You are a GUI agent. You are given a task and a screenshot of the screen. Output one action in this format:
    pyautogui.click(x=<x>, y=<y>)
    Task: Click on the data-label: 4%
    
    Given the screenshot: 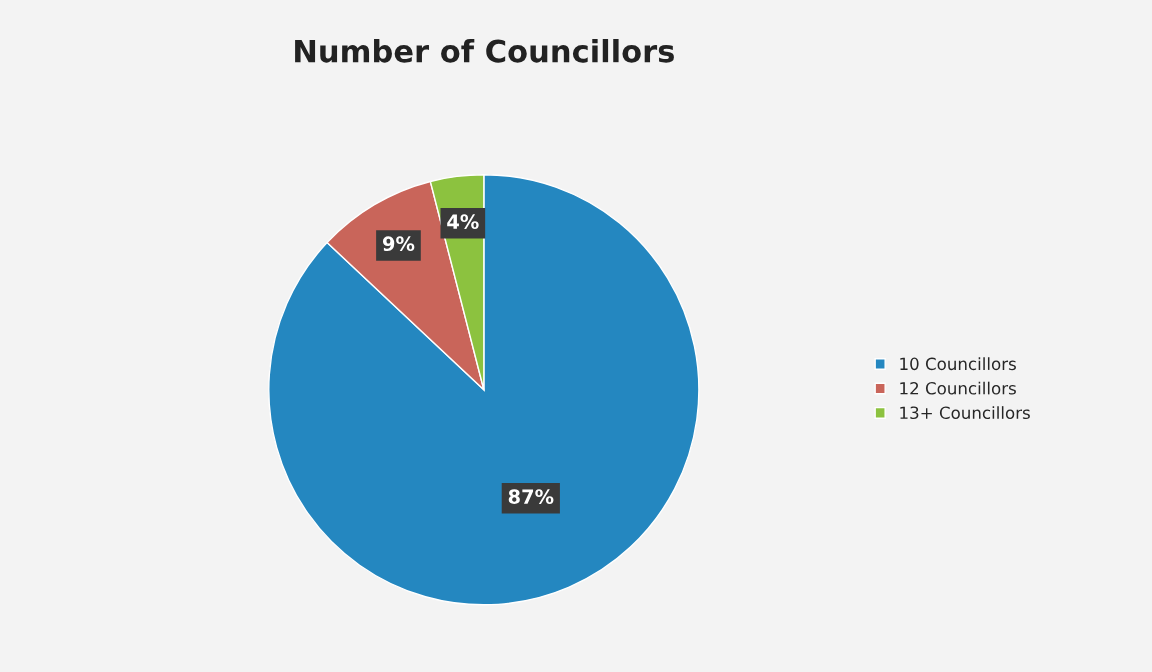 What is the action you would take?
    pyautogui.click(x=463, y=221)
    